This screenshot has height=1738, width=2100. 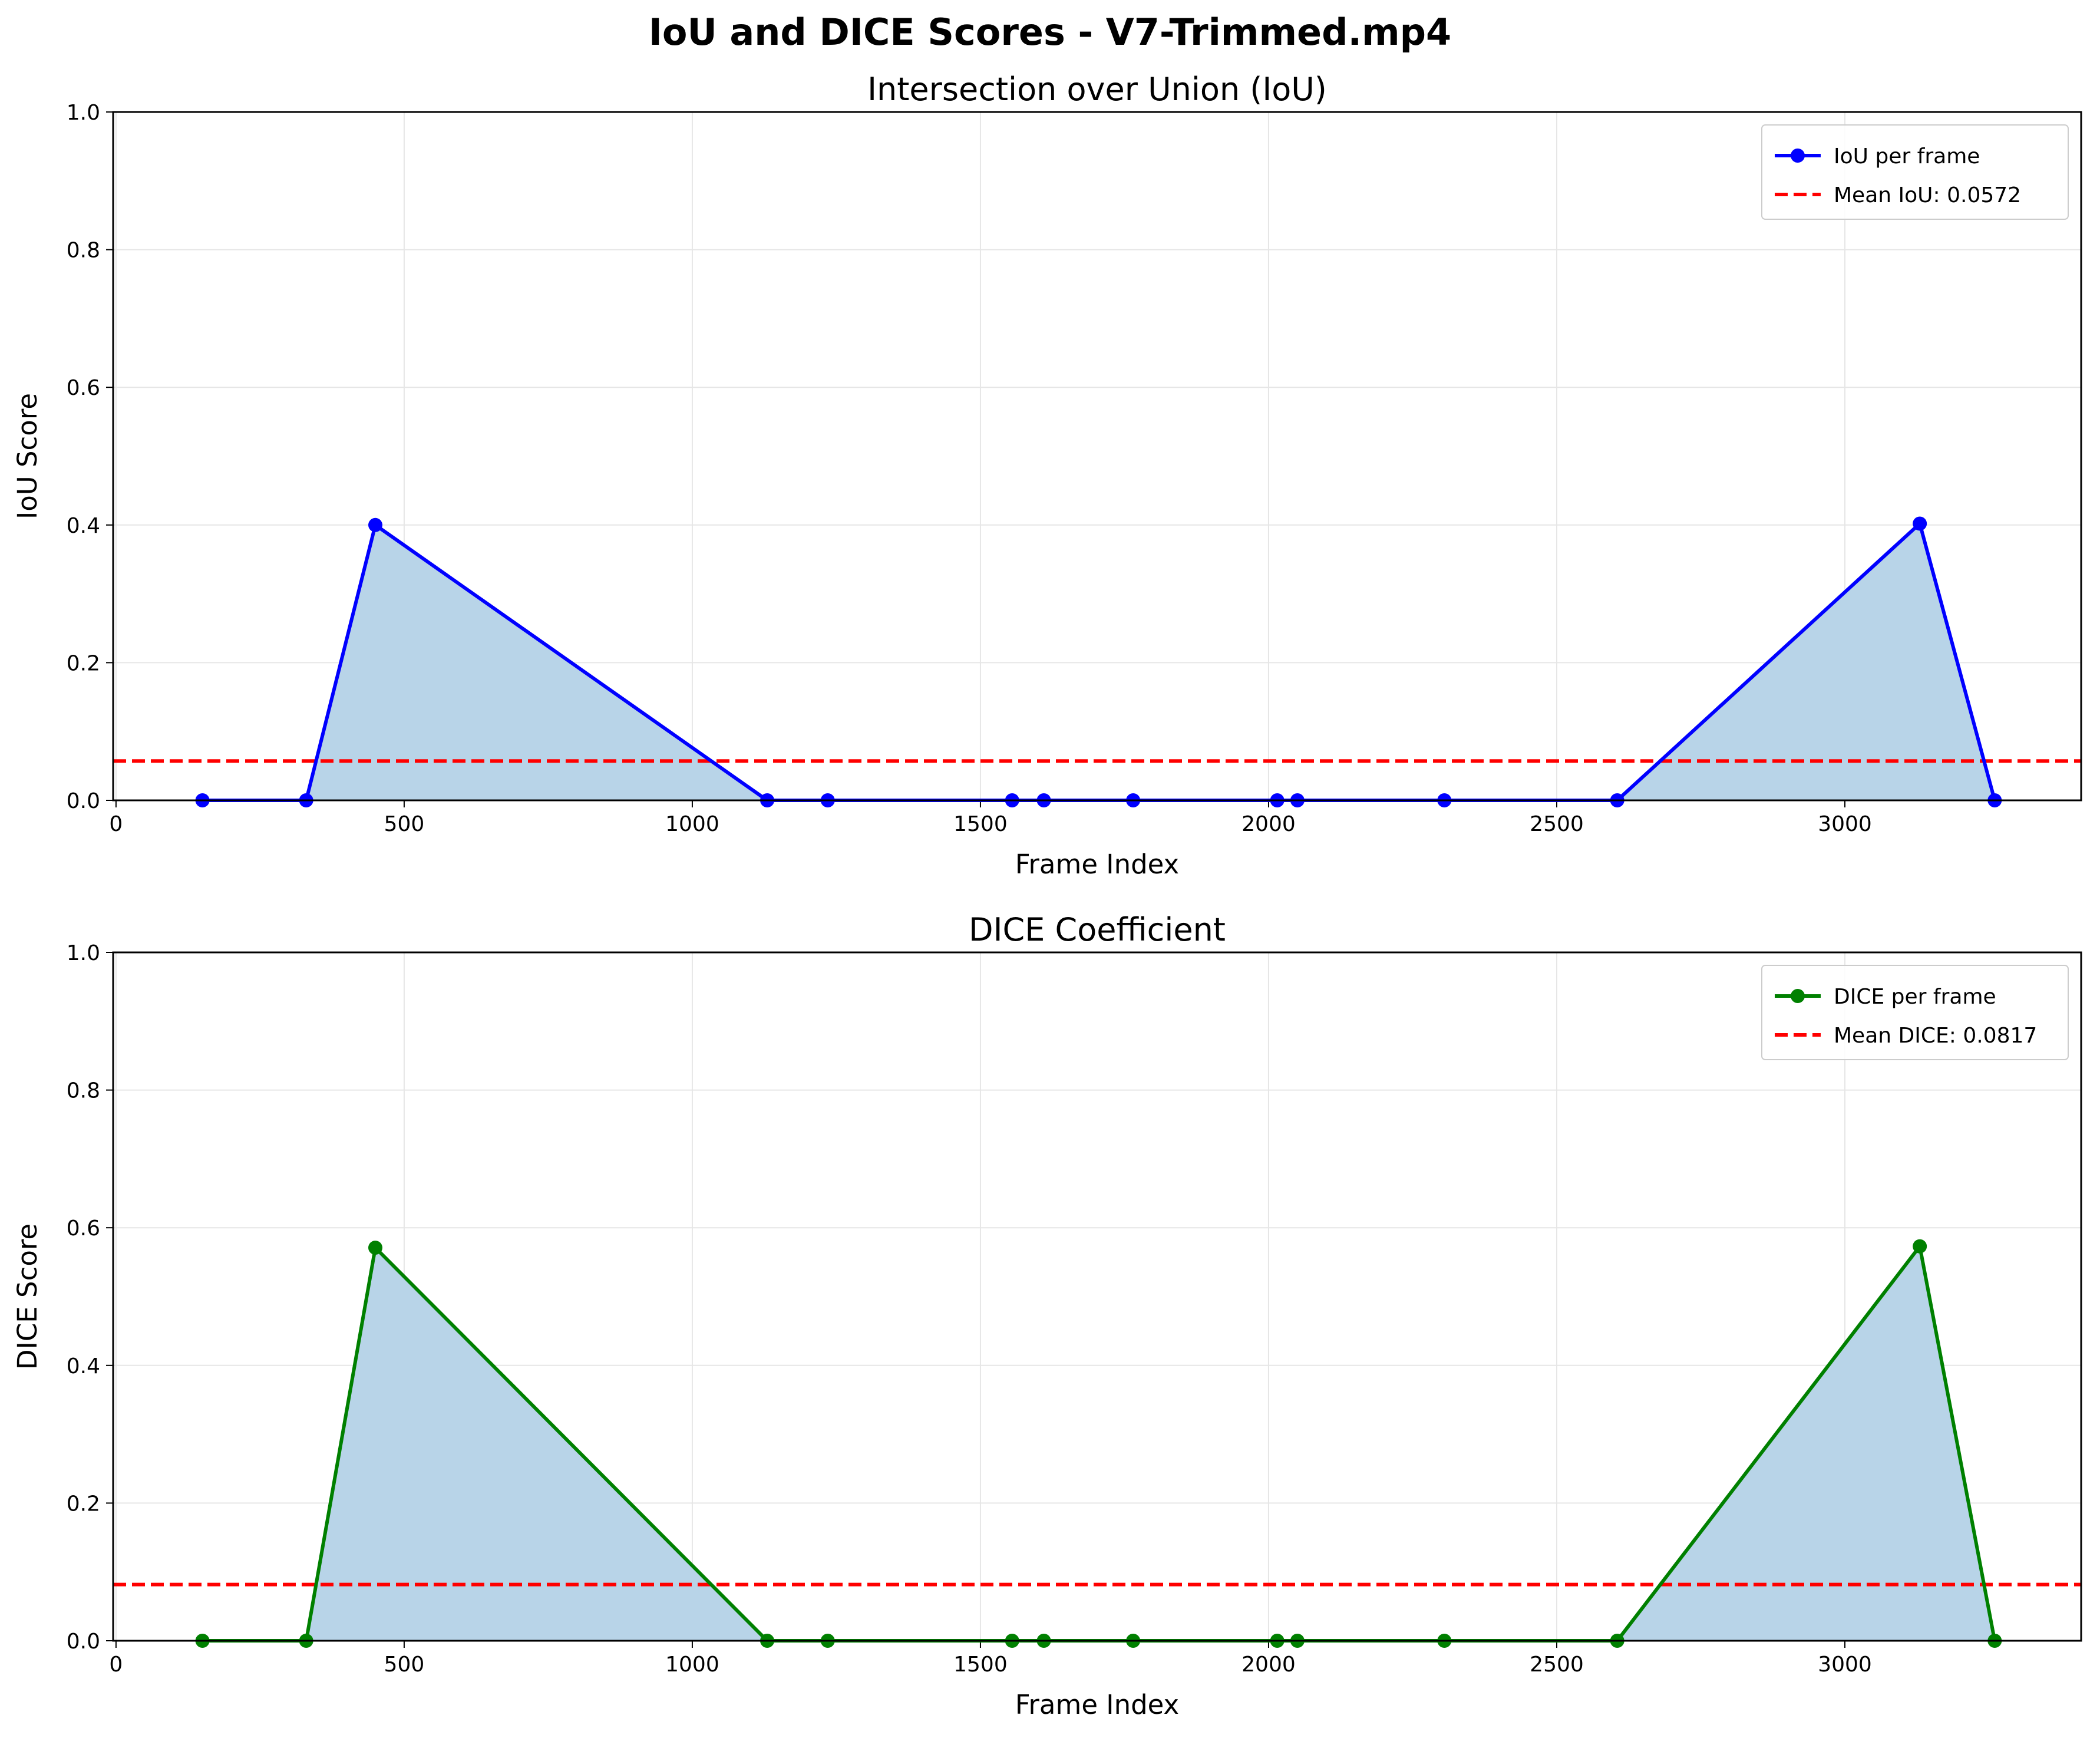 What do you see at coordinates (1097, 929) in the screenshot?
I see `chart-title: DICE Coefficient` at bounding box center [1097, 929].